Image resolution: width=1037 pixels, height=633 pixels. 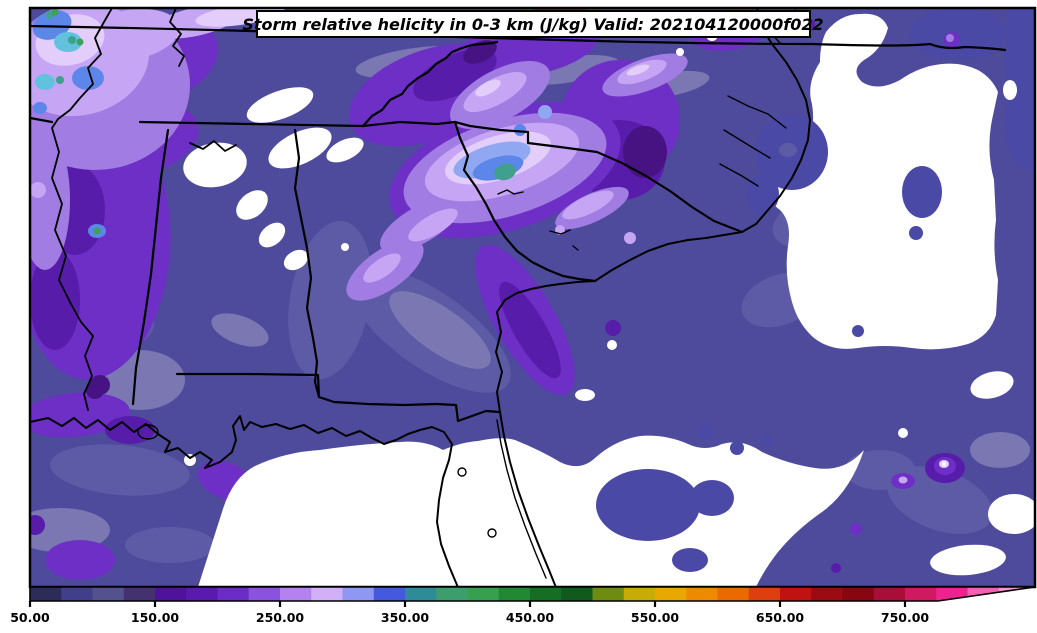 I want to click on northcarolina-outerbanks-coastline, so click(x=776, y=120).